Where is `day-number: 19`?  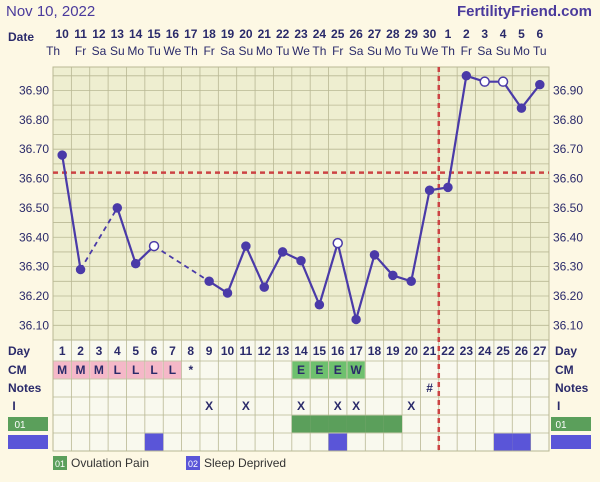
day-number: 19 is located at coordinates (393, 351).